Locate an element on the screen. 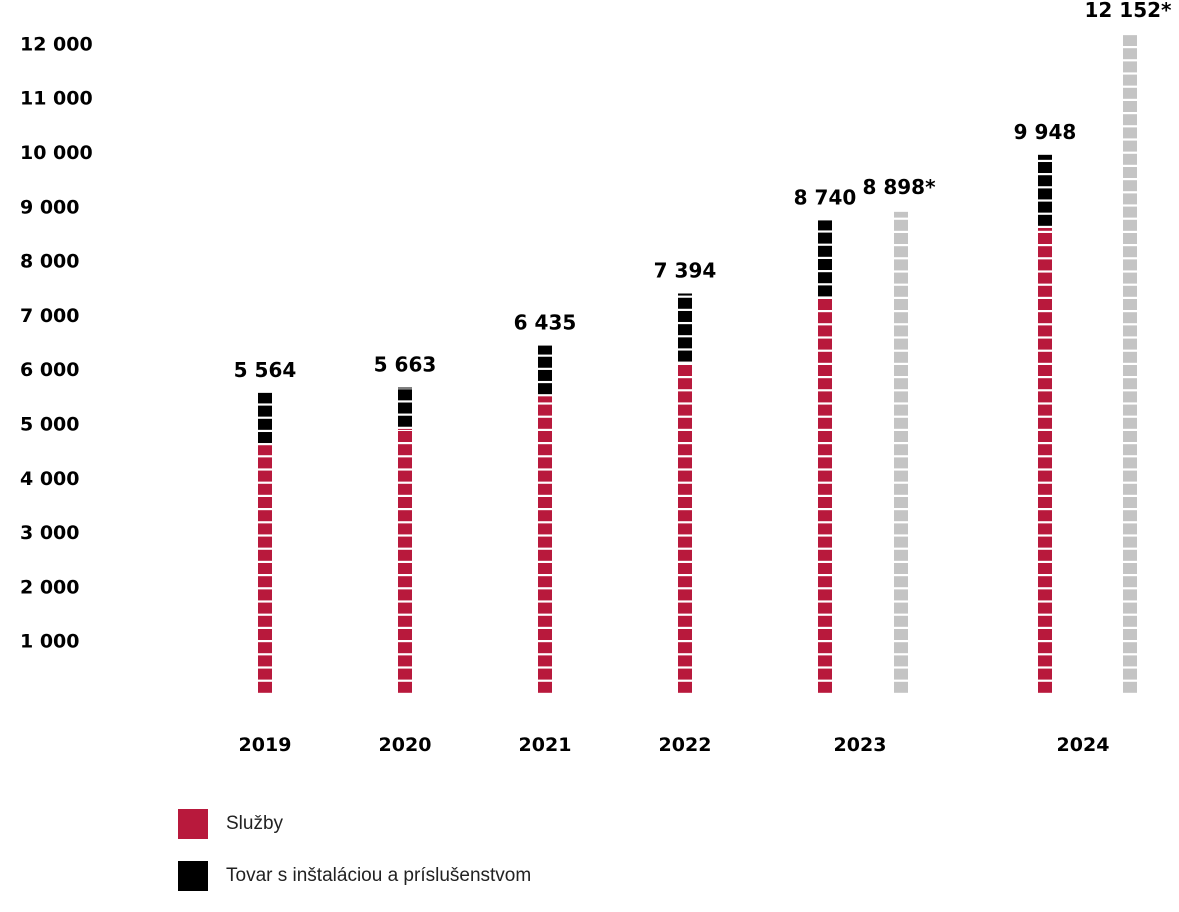 This screenshot has height=912, width=1179. legend-label-sluzby: Služby is located at coordinates (255, 823).